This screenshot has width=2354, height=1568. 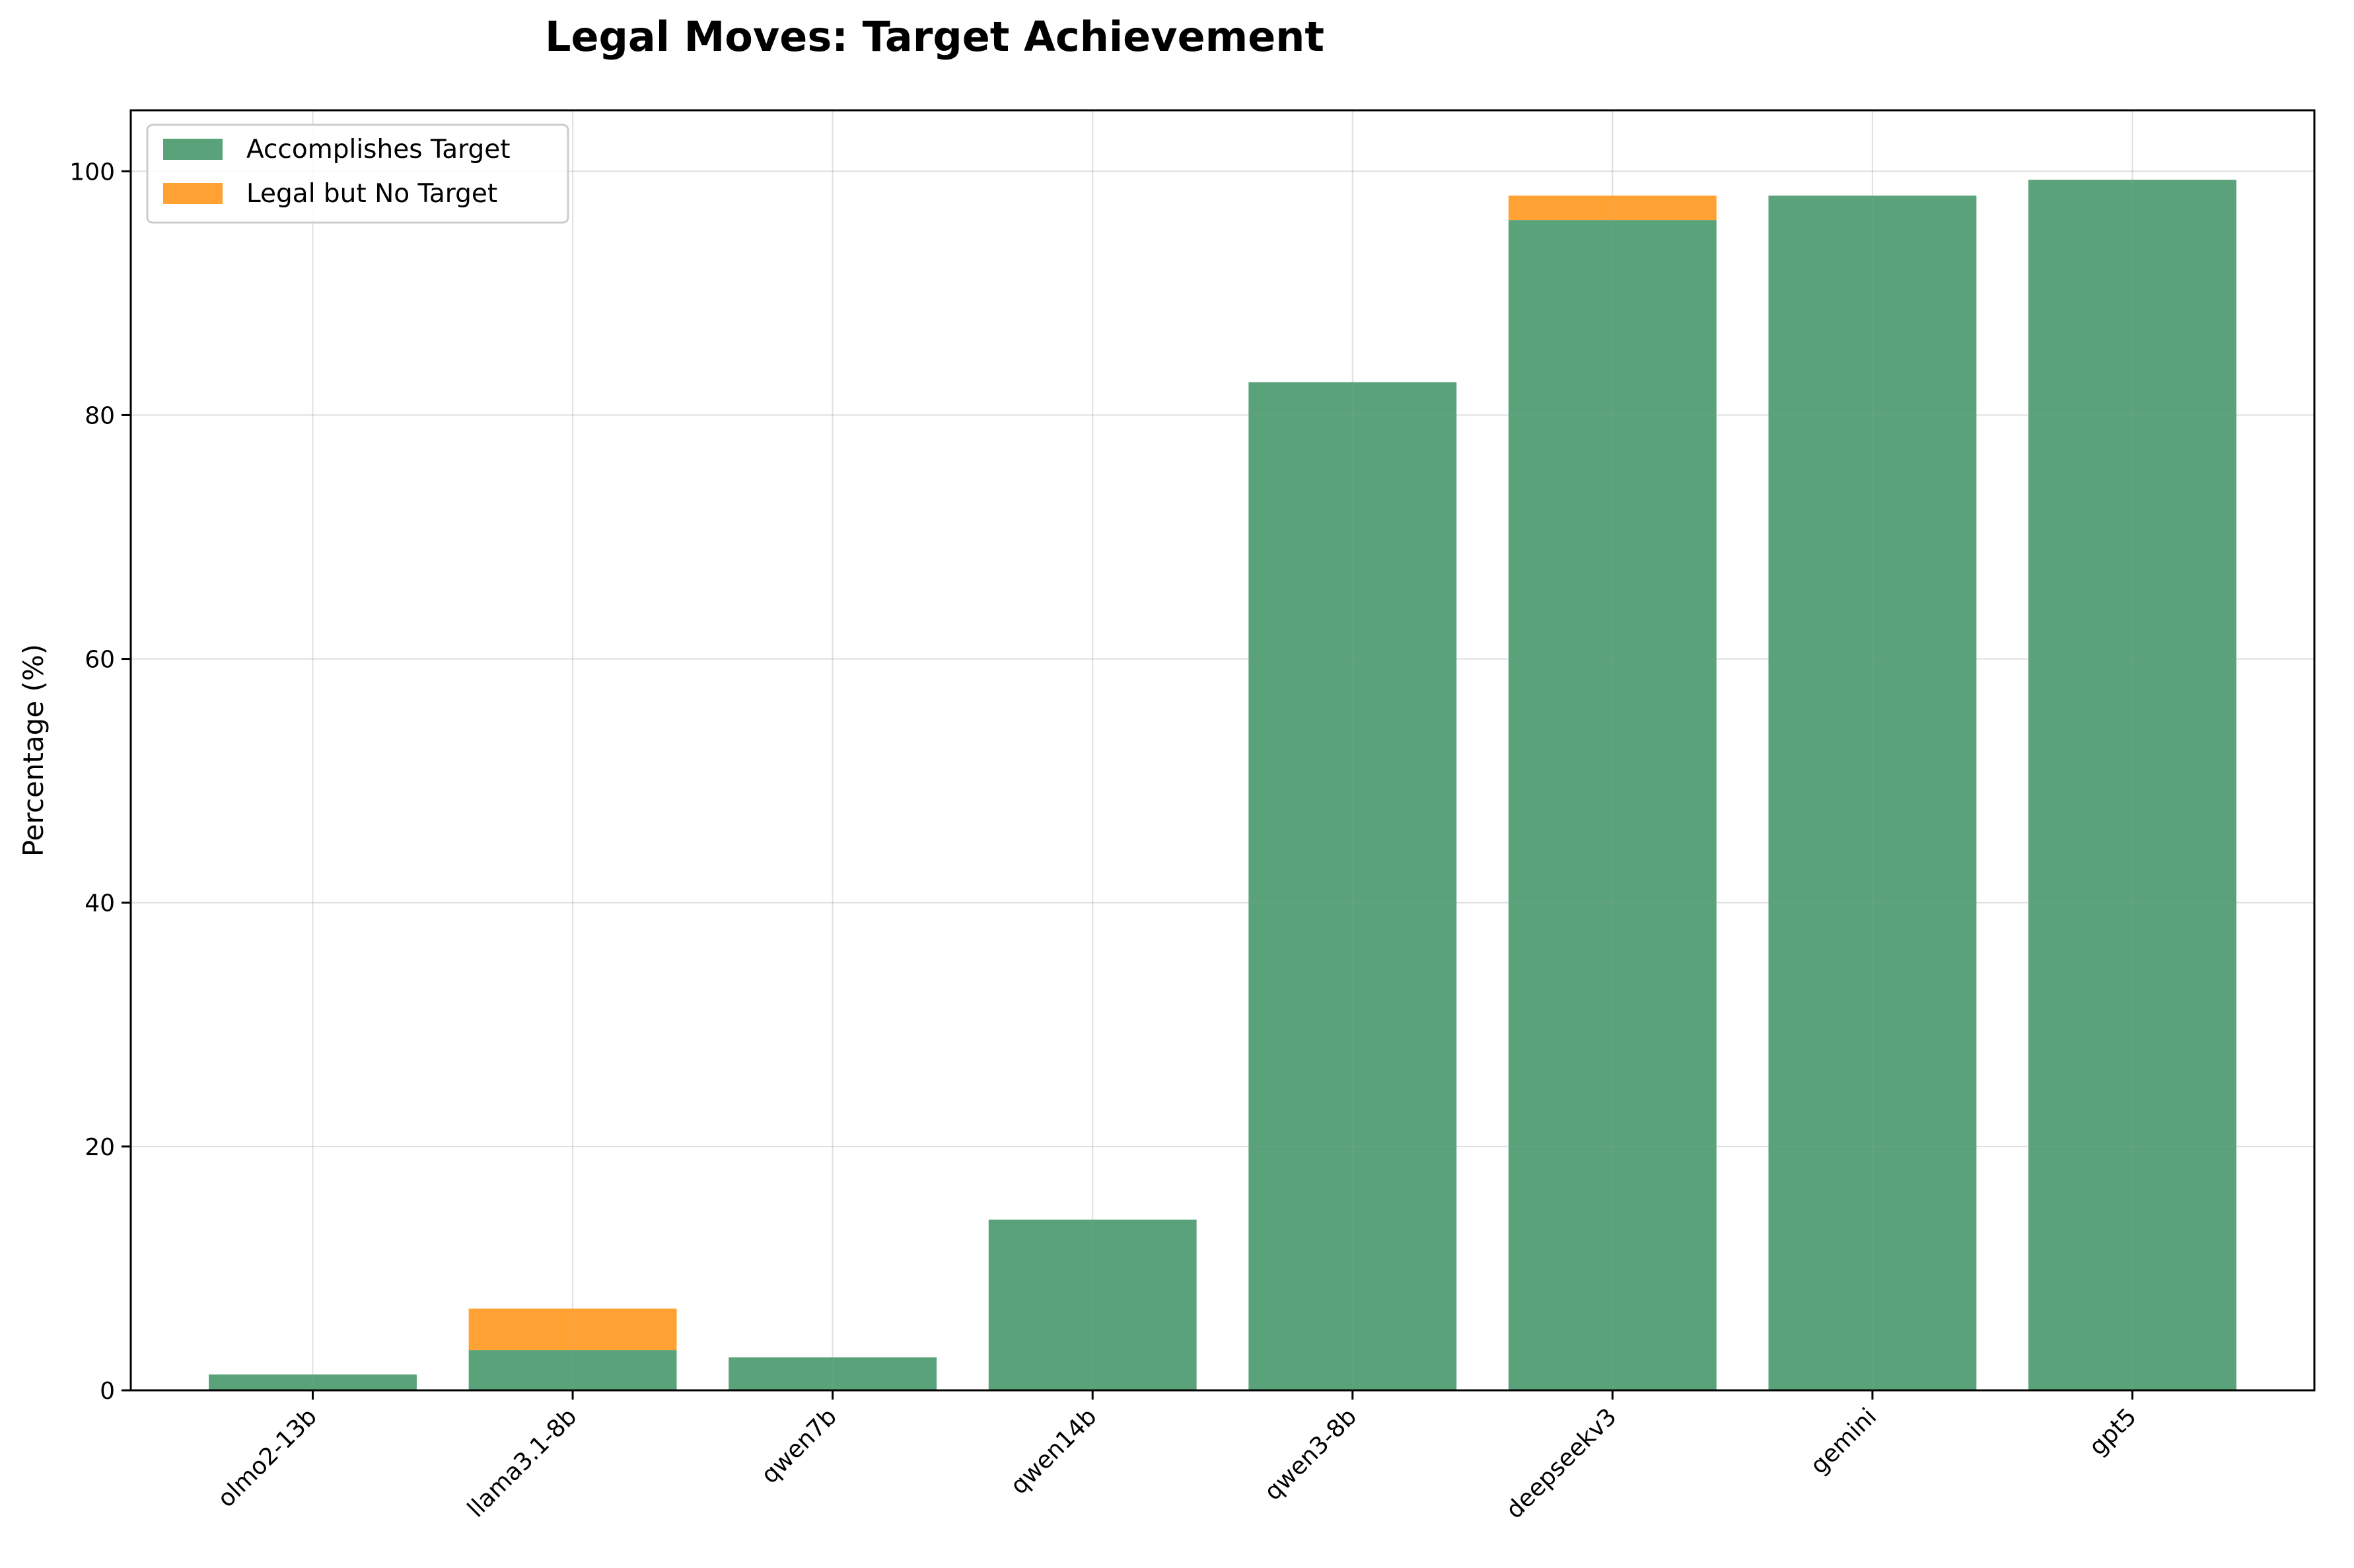 I want to click on legend-frame, so click(x=358, y=174).